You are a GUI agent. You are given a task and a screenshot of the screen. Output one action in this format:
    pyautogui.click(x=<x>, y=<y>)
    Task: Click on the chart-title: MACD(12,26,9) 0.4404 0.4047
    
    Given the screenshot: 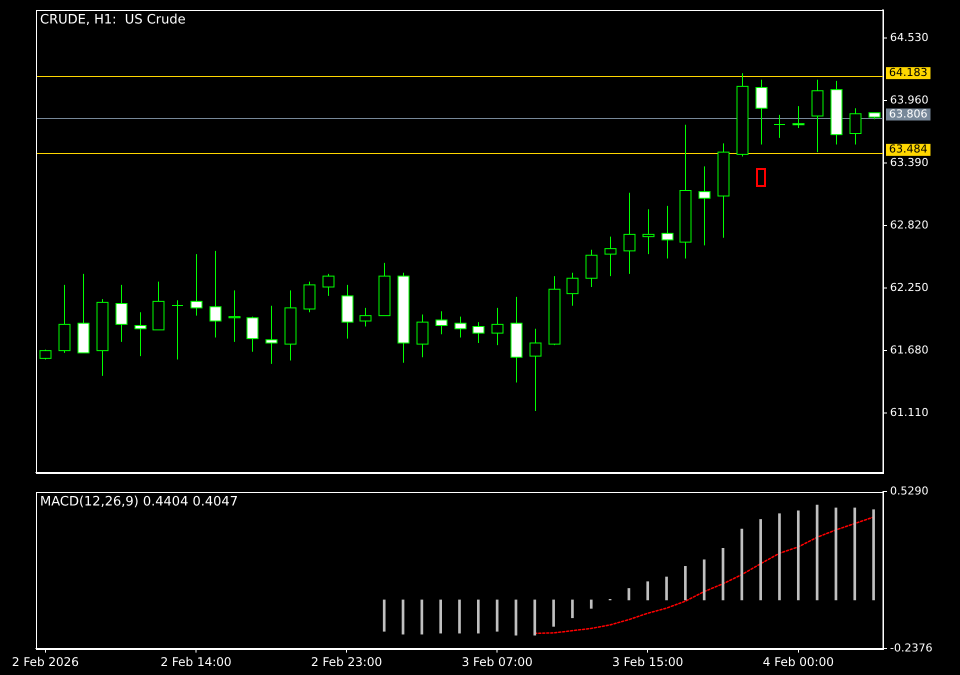 What is the action you would take?
    pyautogui.click(x=139, y=502)
    